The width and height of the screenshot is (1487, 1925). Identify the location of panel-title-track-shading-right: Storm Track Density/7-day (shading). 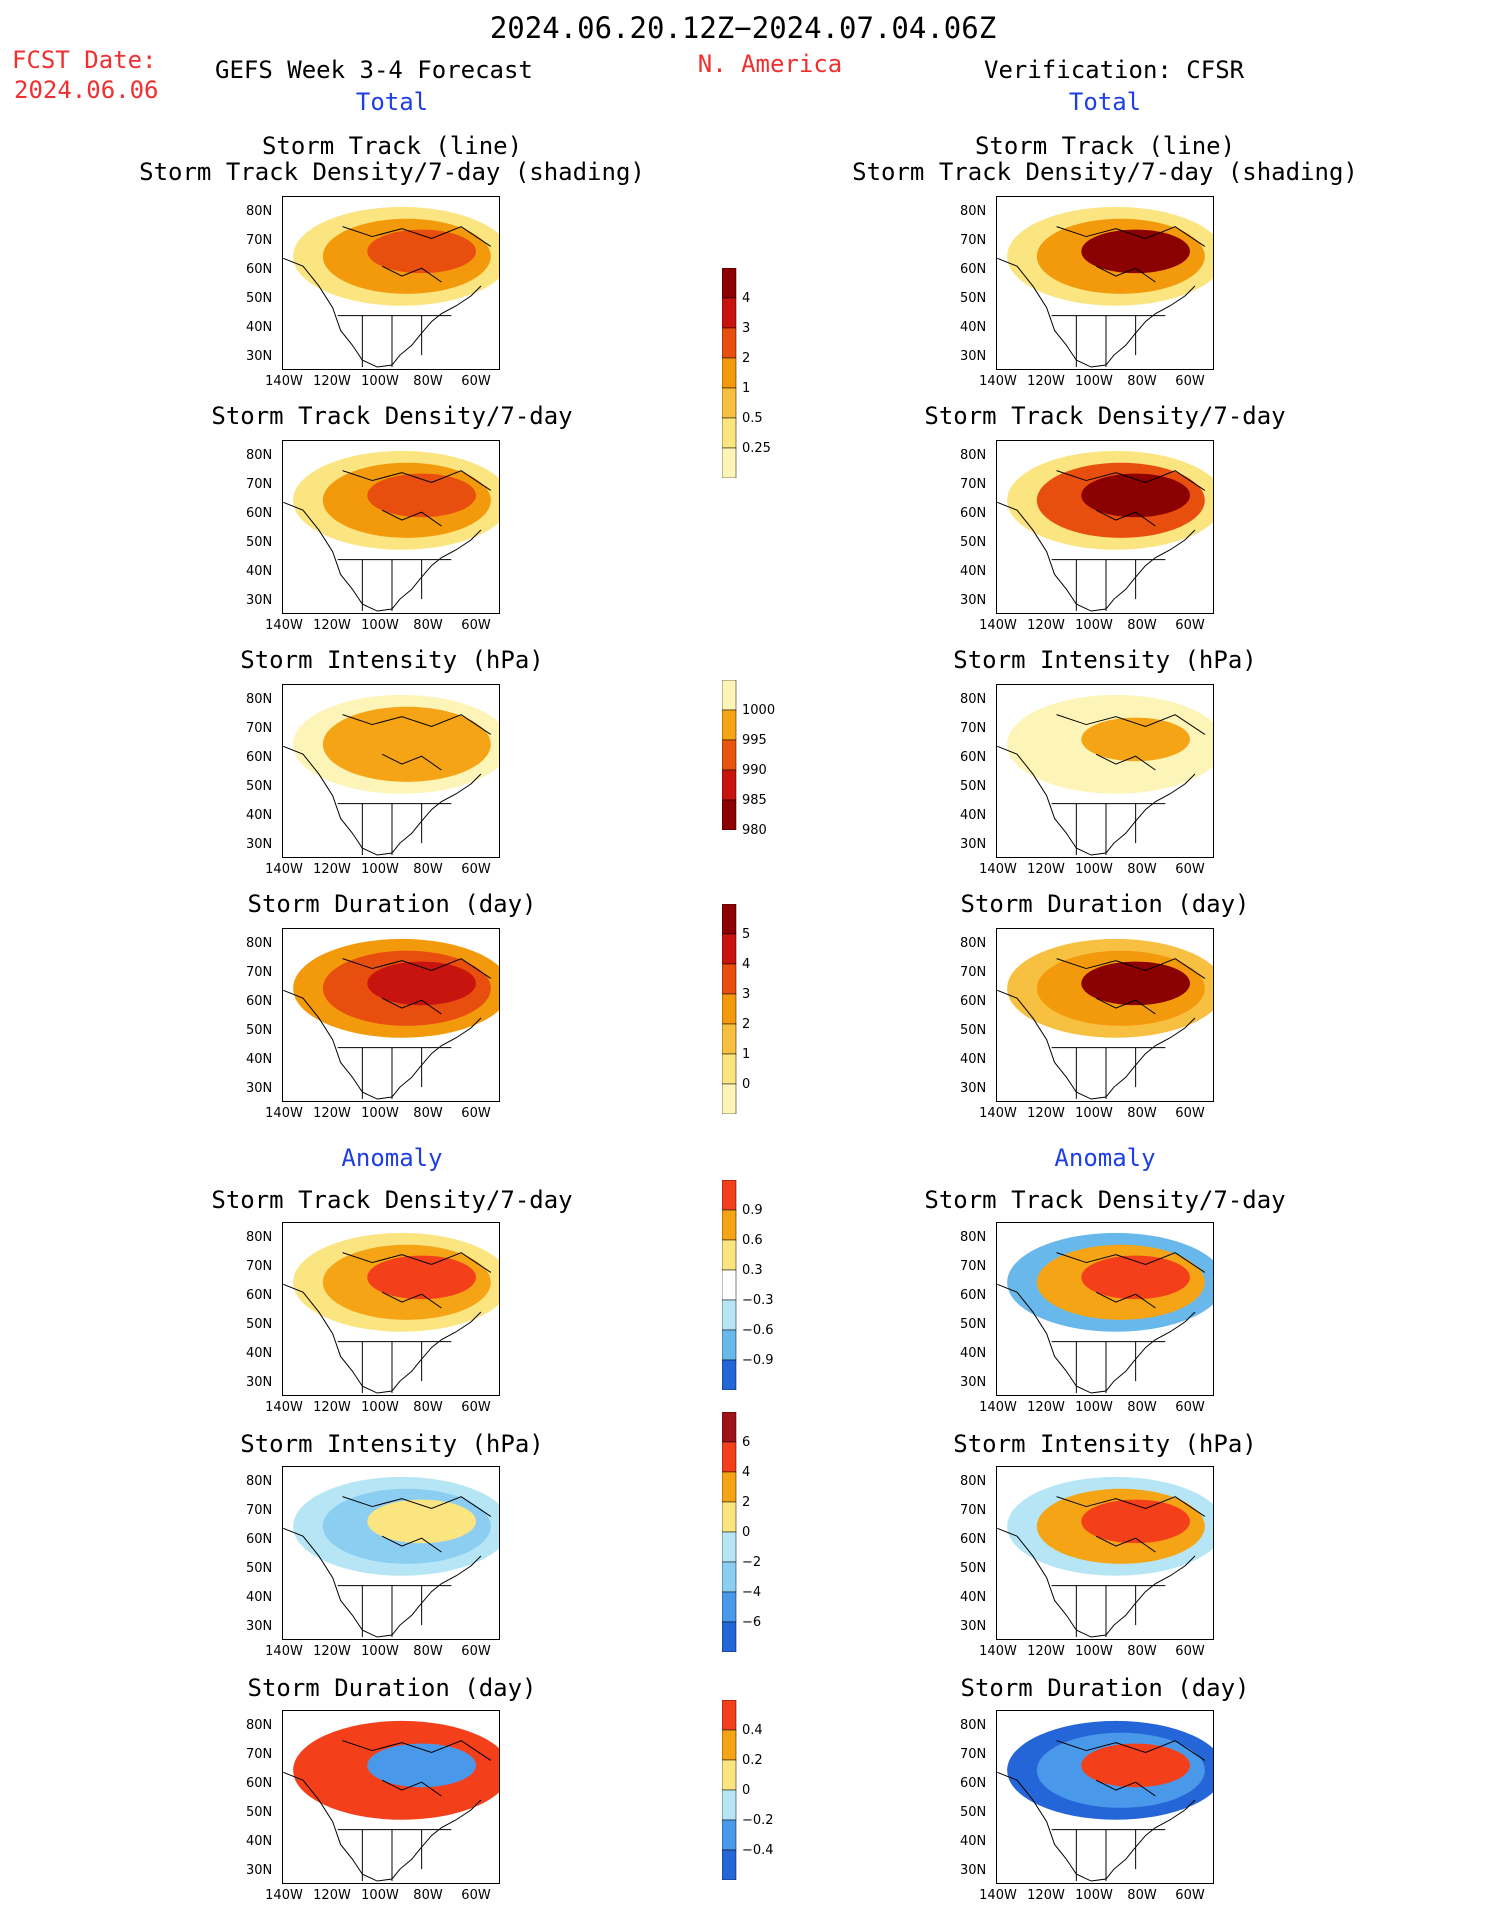
(1105, 172).